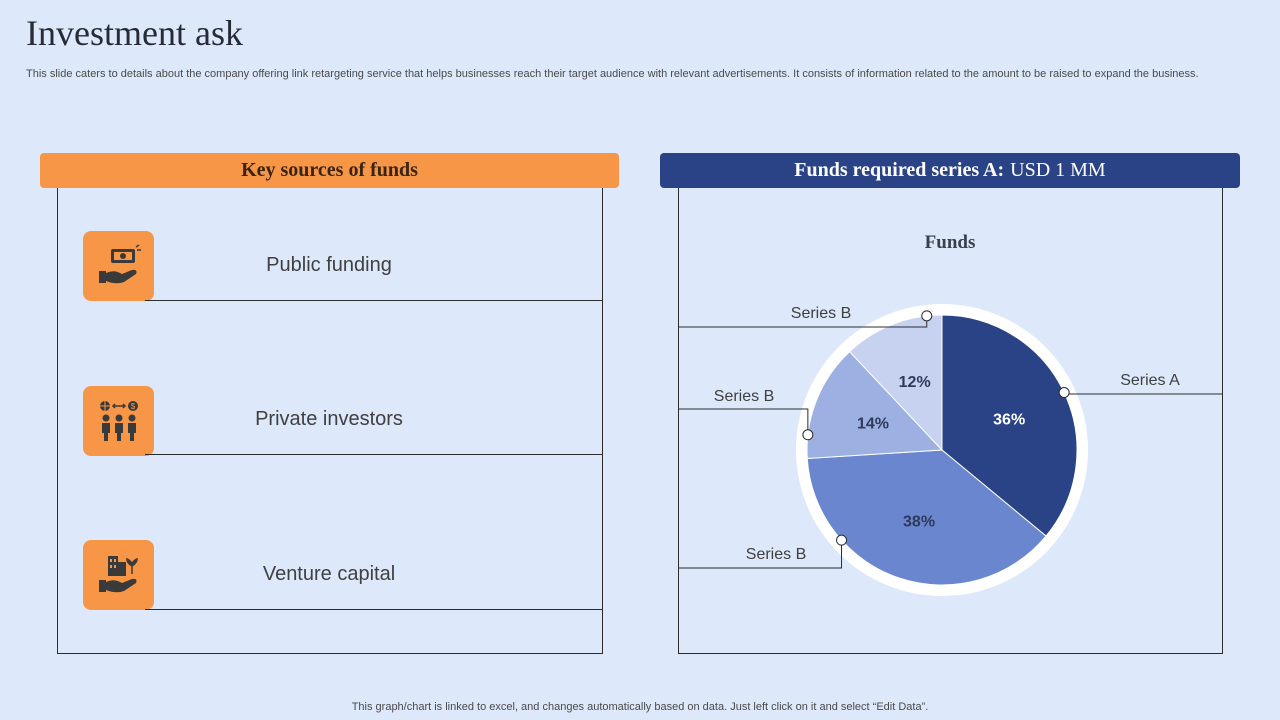 The image size is (1280, 720). I want to click on public-funding-icon-tile, so click(118, 266).